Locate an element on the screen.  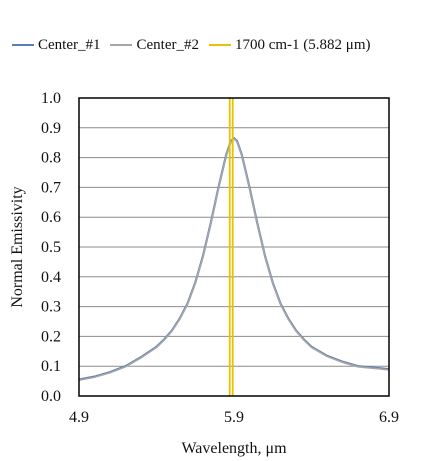
y-tick-label: 0.7 is located at coordinates (51, 187).